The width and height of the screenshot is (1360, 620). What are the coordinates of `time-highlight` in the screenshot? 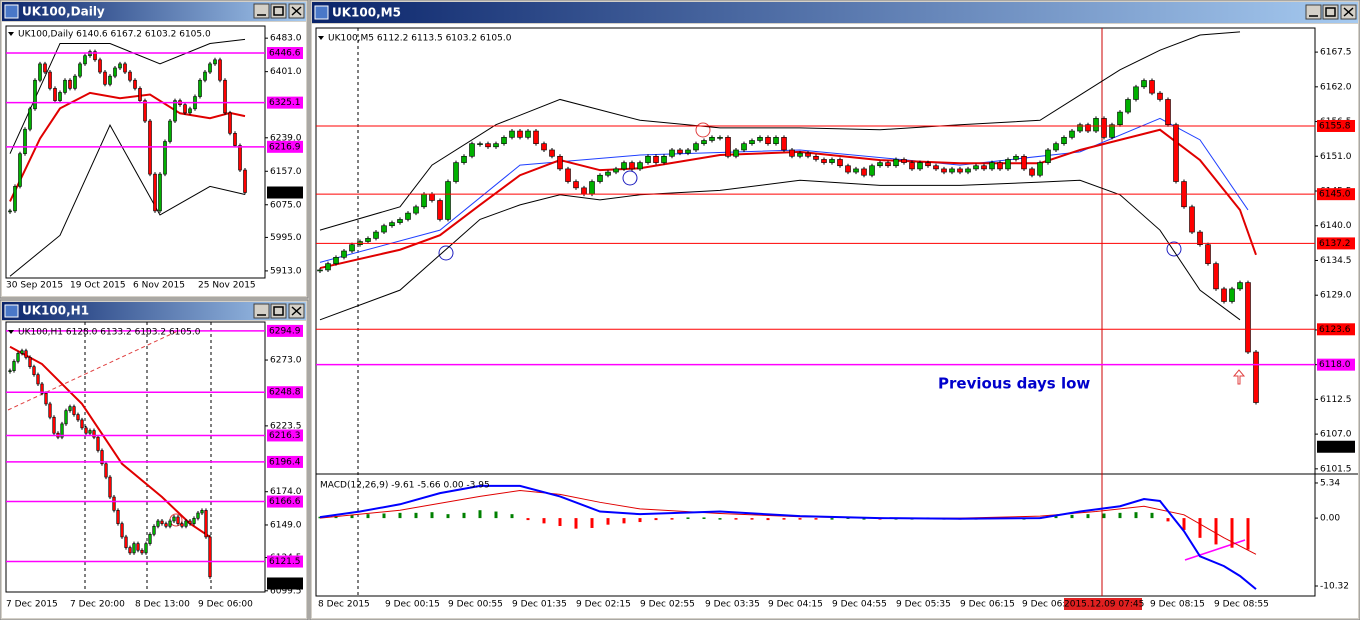 It's located at (1103, 604).